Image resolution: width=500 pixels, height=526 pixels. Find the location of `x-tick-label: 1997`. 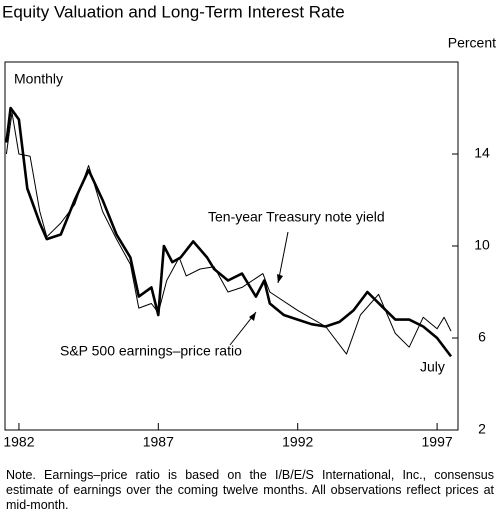

x-tick-label: 1997 is located at coordinates (437, 442).